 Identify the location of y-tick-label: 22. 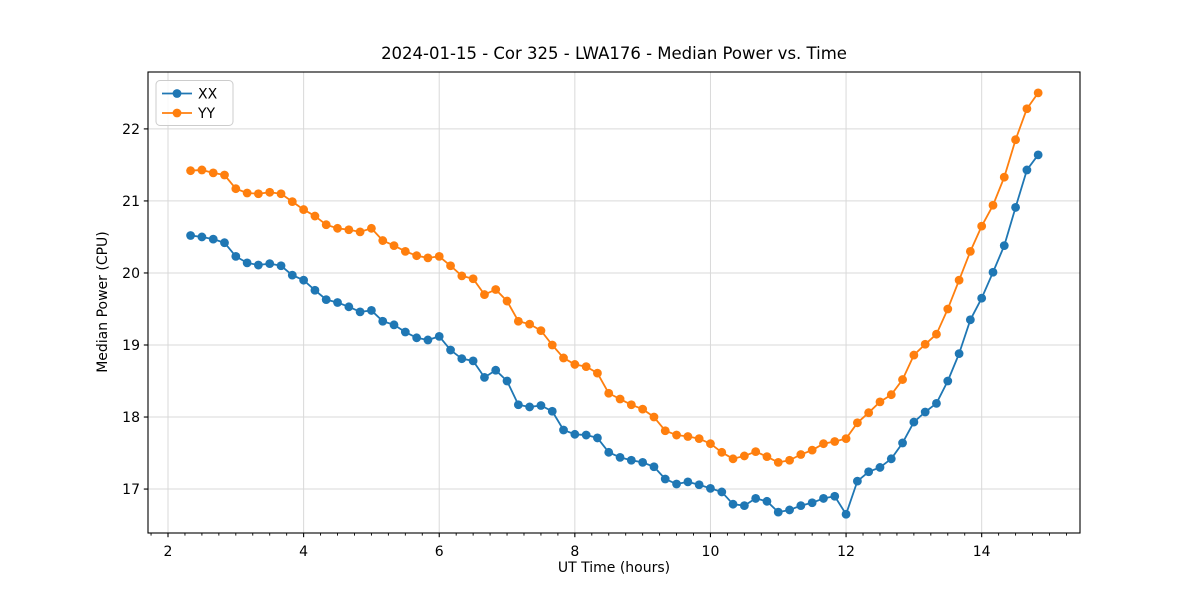
(131, 130).